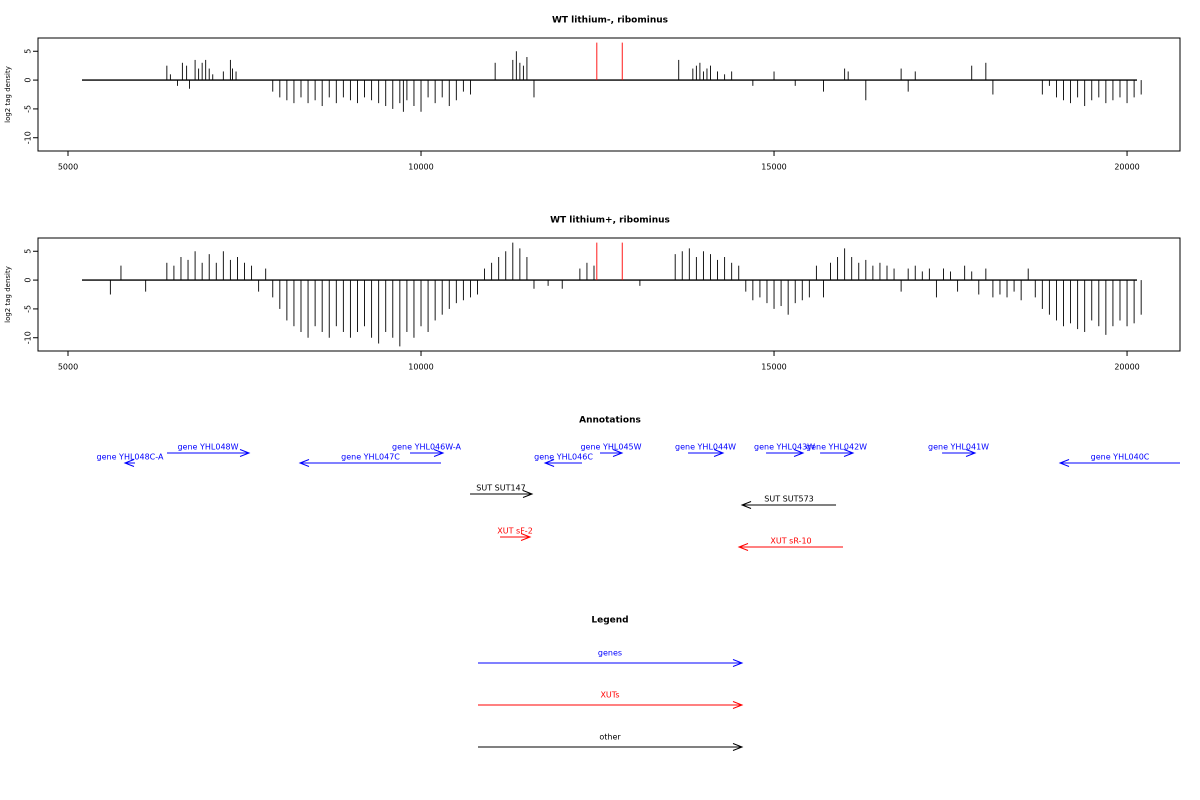 The height and width of the screenshot is (800, 1200). What do you see at coordinates (788, 499) in the screenshot?
I see `feature-label: SUT SUT573` at bounding box center [788, 499].